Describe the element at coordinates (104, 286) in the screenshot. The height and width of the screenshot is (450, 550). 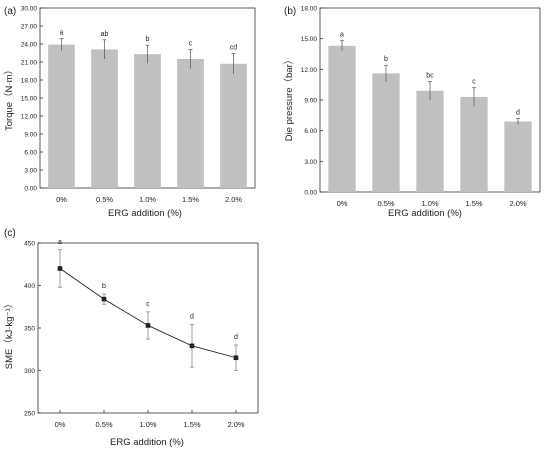
I see `panel-c-significance-letter: b` at that location.